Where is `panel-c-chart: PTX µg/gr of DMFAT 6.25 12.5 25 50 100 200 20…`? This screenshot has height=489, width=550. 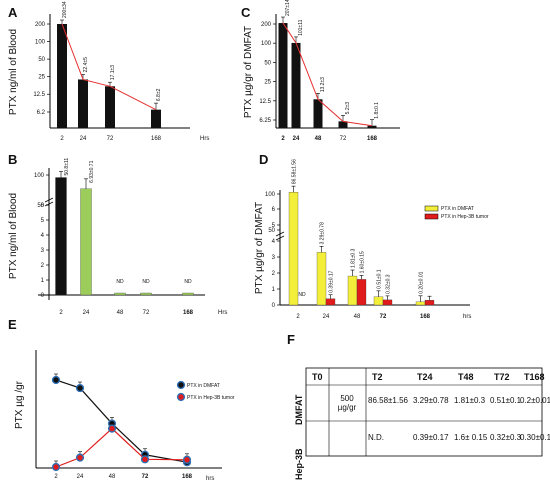 panel-c-chart: PTX µg/gr of DMFAT 6.25 12.5 25 50 100 200 20… is located at coordinates (321, 71).